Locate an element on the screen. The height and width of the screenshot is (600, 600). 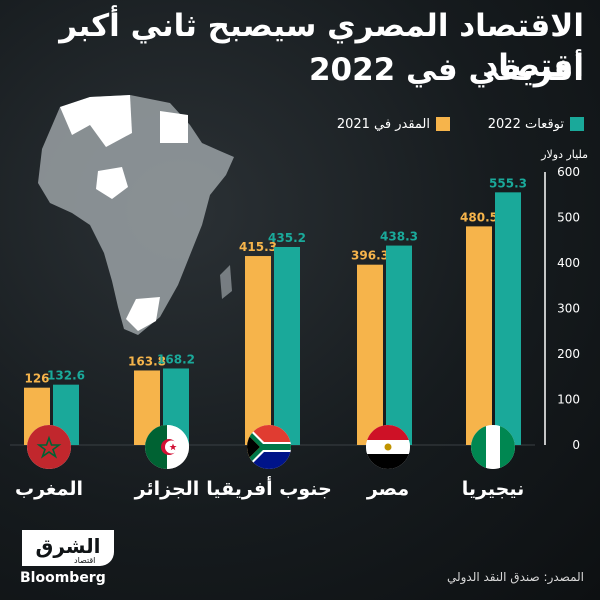
chart-title-line2: أفريقي في 2022 is located at coordinates (446, 70).